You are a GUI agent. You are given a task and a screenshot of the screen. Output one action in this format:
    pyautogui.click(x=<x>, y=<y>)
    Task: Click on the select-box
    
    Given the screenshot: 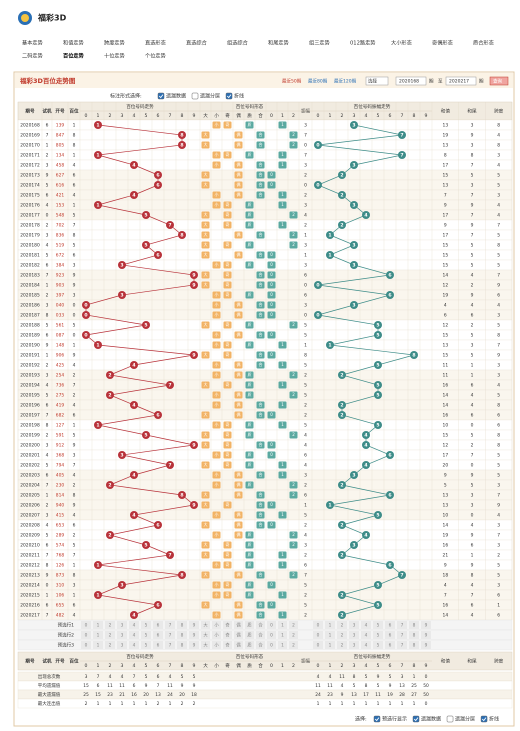 What is the action you would take?
    pyautogui.click(x=377, y=81)
    